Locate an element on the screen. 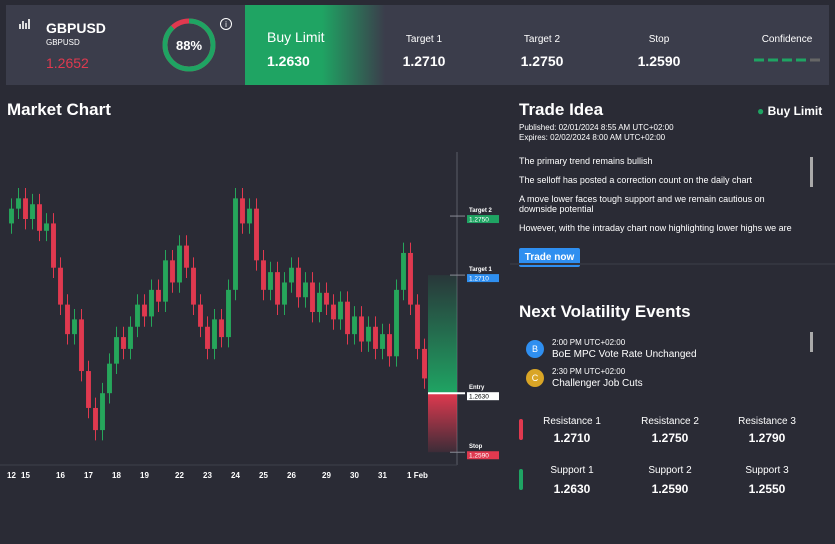 The height and width of the screenshot is (544, 835). event-icon: C is located at coordinates (535, 378).